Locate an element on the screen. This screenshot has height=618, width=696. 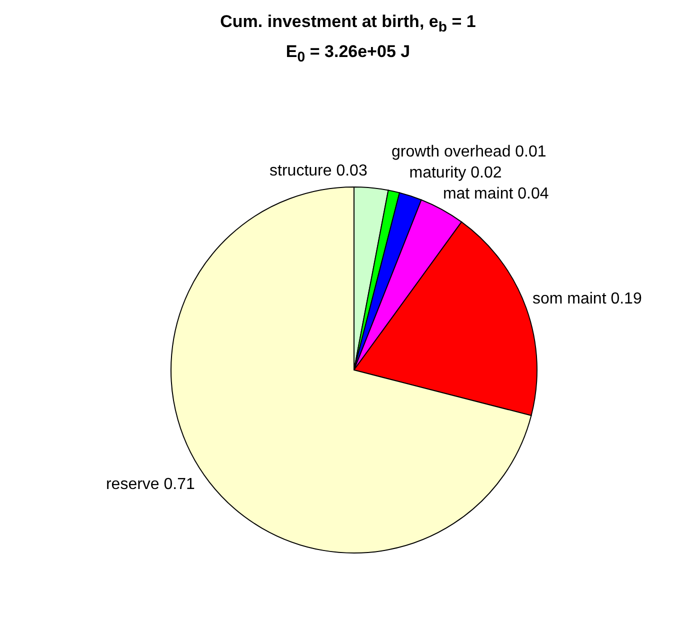
slice-label: reserve is located at coordinates (133, 485).